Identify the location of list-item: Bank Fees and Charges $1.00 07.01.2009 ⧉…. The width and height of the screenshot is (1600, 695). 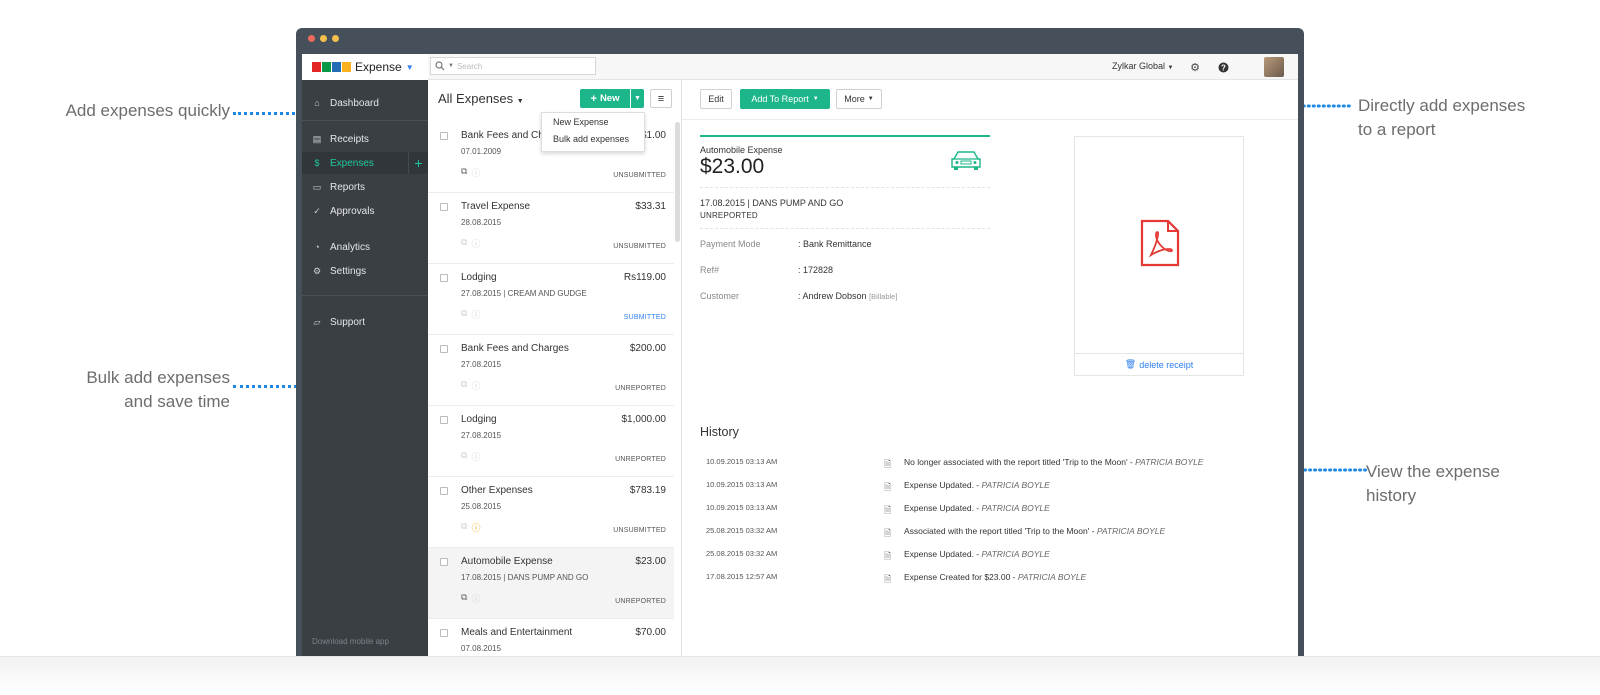
(551, 157).